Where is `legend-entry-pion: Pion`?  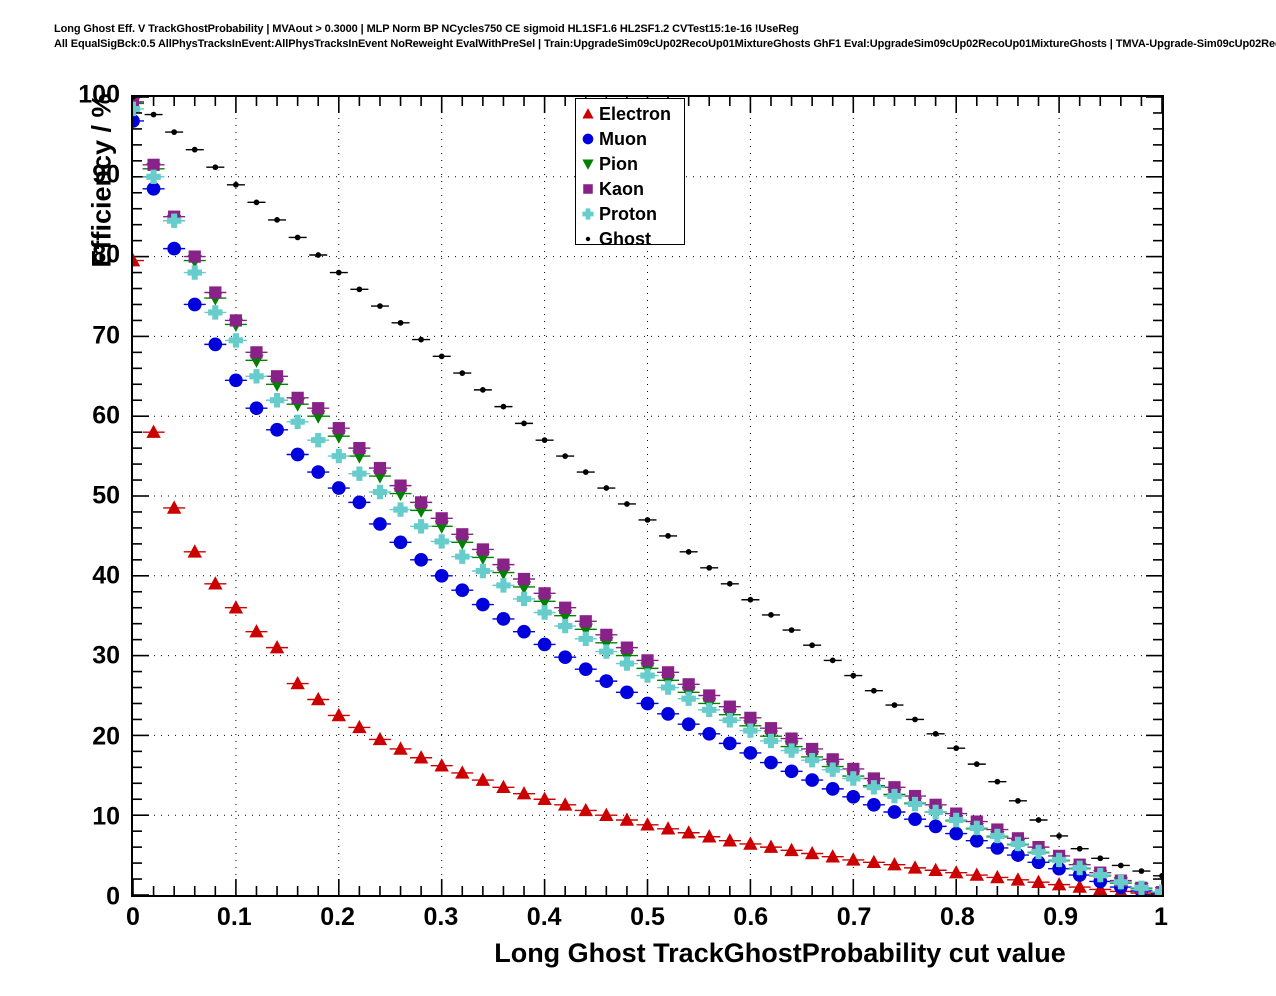
legend-entry-pion: Pion is located at coordinates (631, 163).